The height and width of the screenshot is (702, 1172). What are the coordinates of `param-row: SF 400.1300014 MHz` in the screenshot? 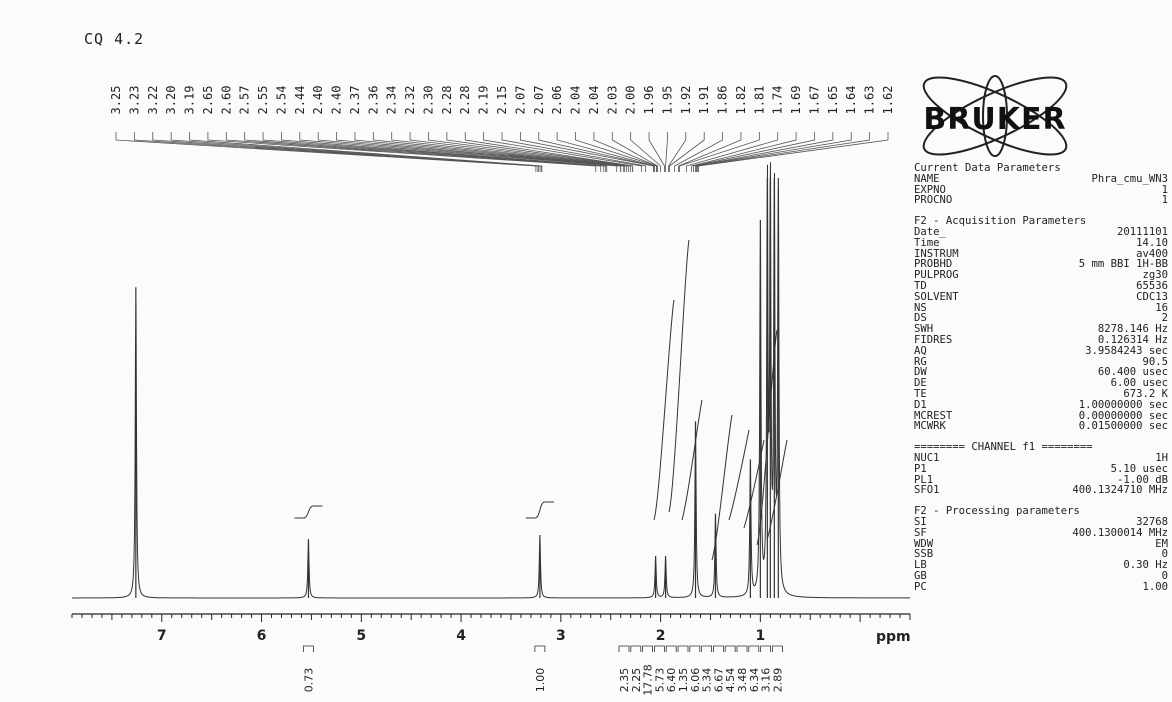 It's located at (1041, 533).